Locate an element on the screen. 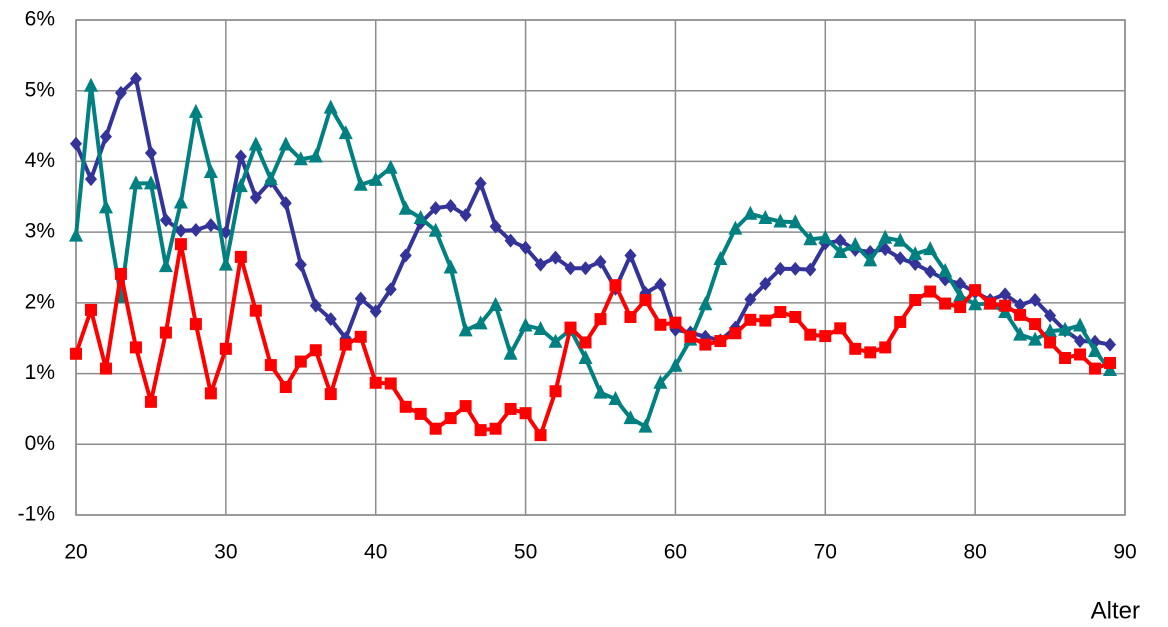 Image resolution: width=1168 pixels, height=627 pixels. y-tick-label: 0% is located at coordinates (40, 443).